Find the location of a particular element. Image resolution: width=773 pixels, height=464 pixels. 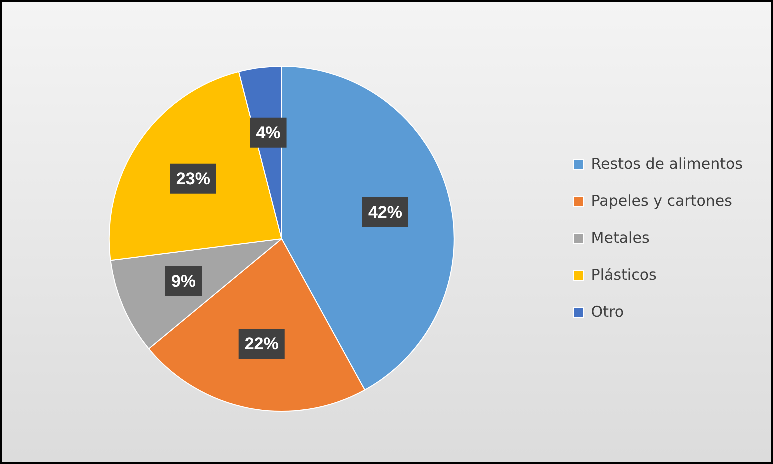

legend-label: Metales is located at coordinates (620, 237).